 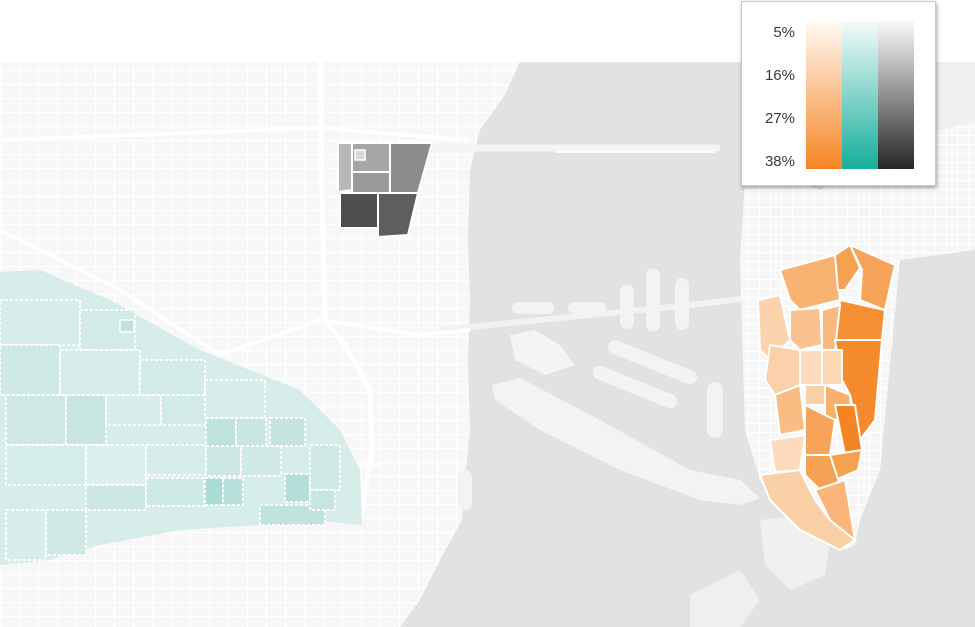 I want to click on port-island, so click(x=626, y=441).